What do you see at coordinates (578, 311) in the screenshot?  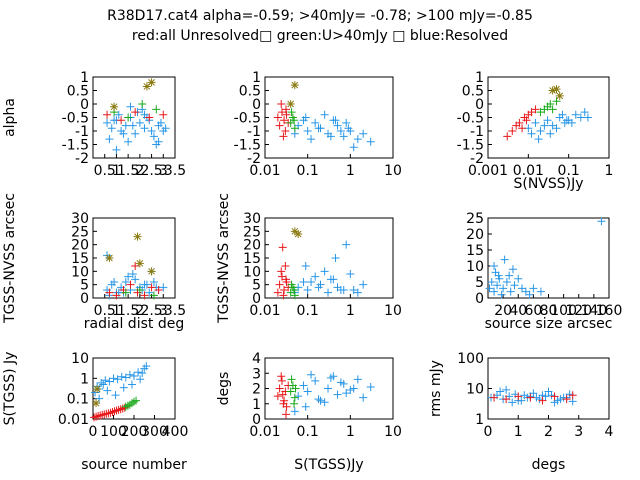 I see `x-tick-label: 120` at bounding box center [578, 311].